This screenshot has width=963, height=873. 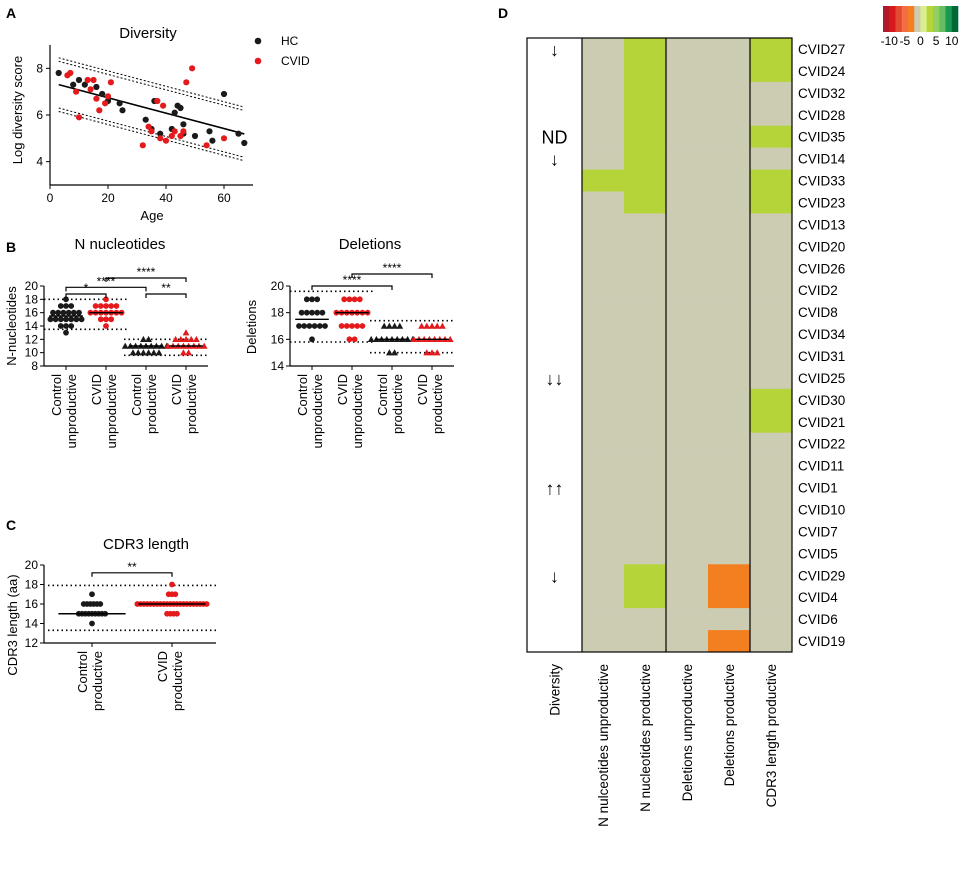 I want to click on heatmap-row-label: CVID25, so click(x=821, y=378).